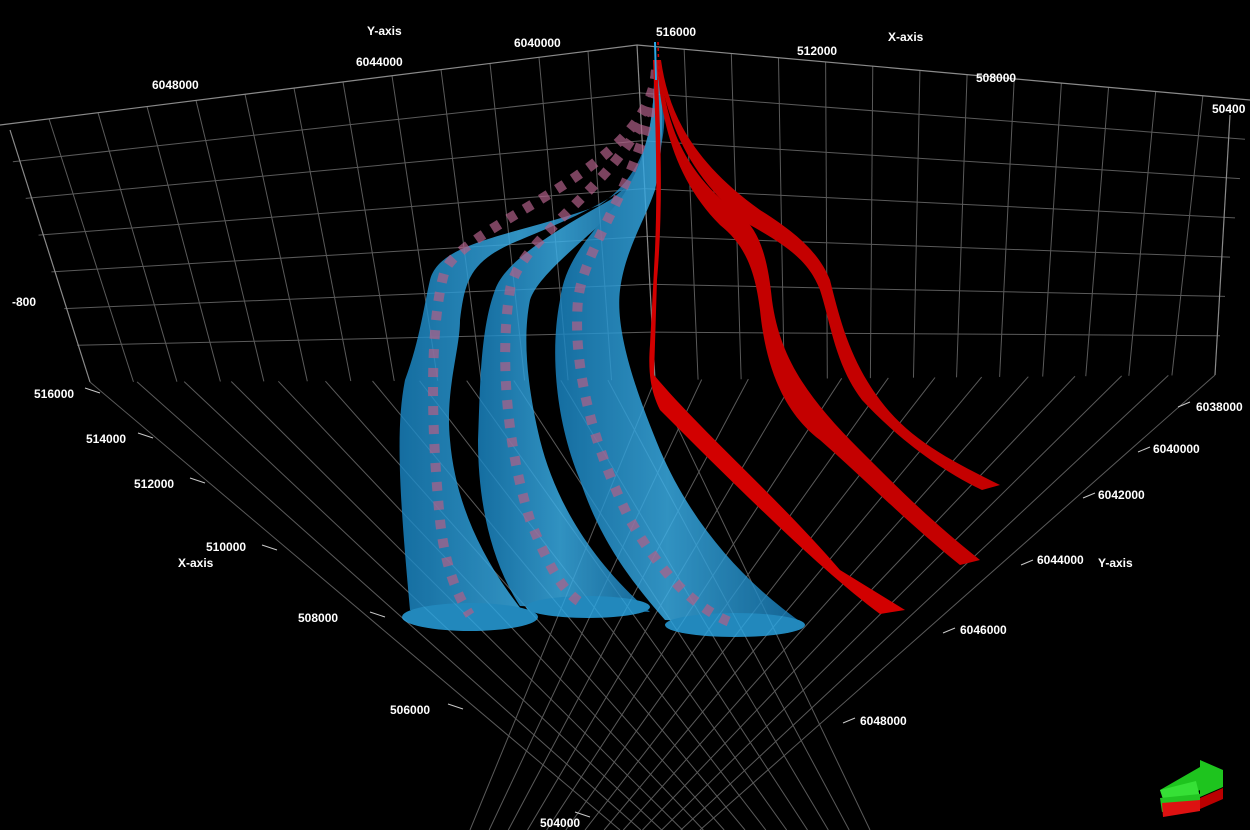  I want to click on wellhead-lines, so click(657, 61).